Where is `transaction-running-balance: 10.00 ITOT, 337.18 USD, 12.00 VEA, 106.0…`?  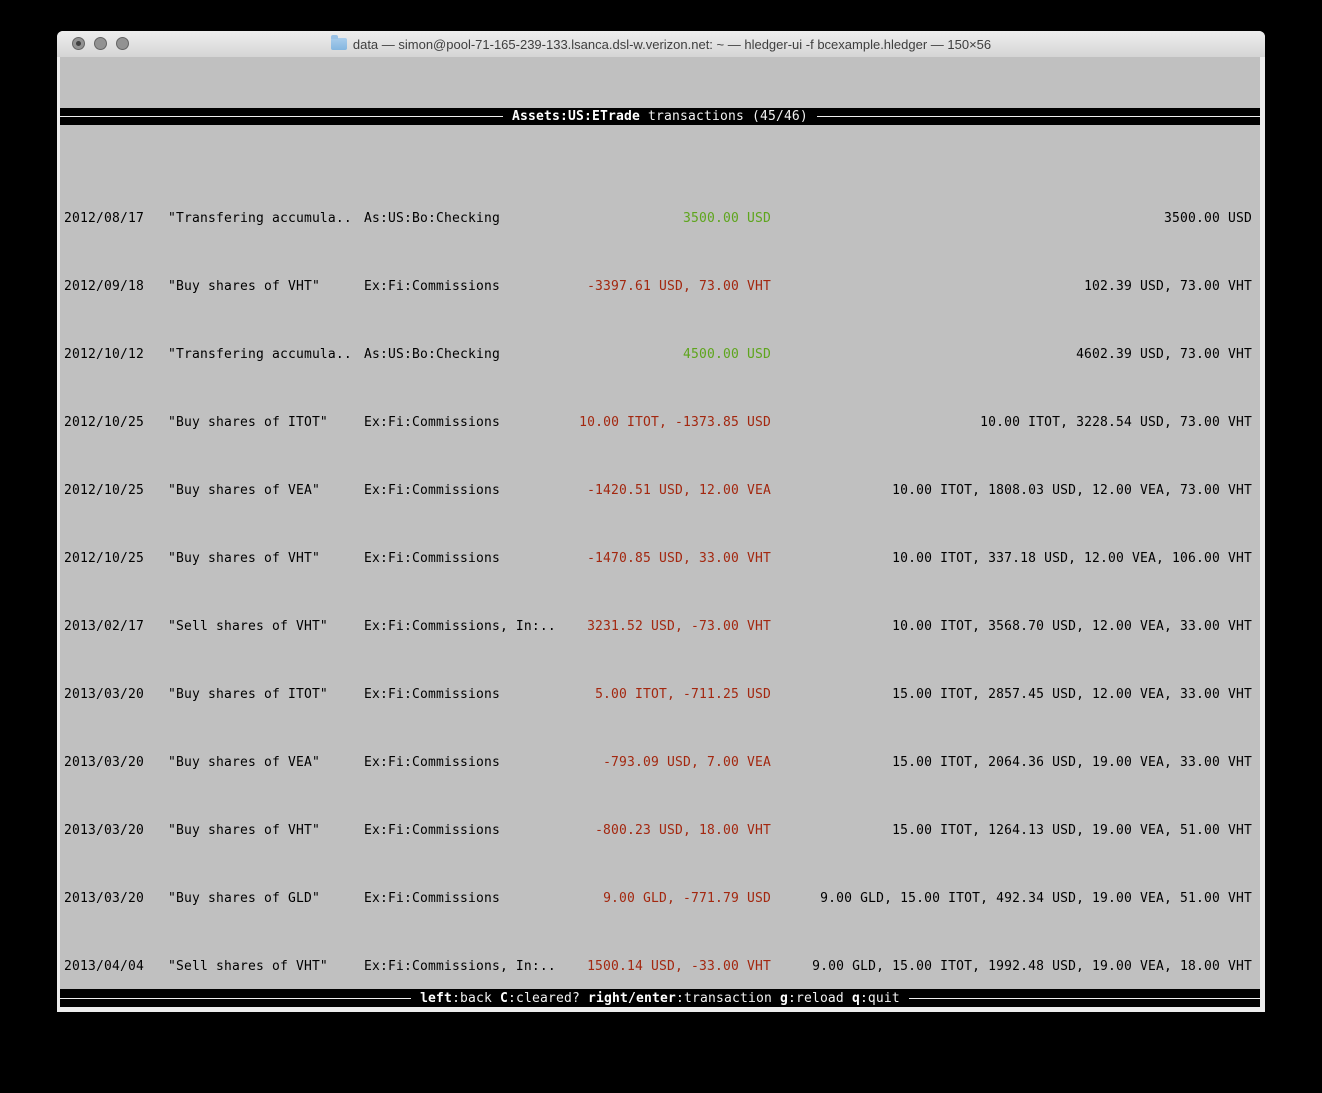
transaction-running-balance: 10.00 ITOT, 337.18 USD, 12.00 VEA, 106.0… is located at coordinates (1072, 558).